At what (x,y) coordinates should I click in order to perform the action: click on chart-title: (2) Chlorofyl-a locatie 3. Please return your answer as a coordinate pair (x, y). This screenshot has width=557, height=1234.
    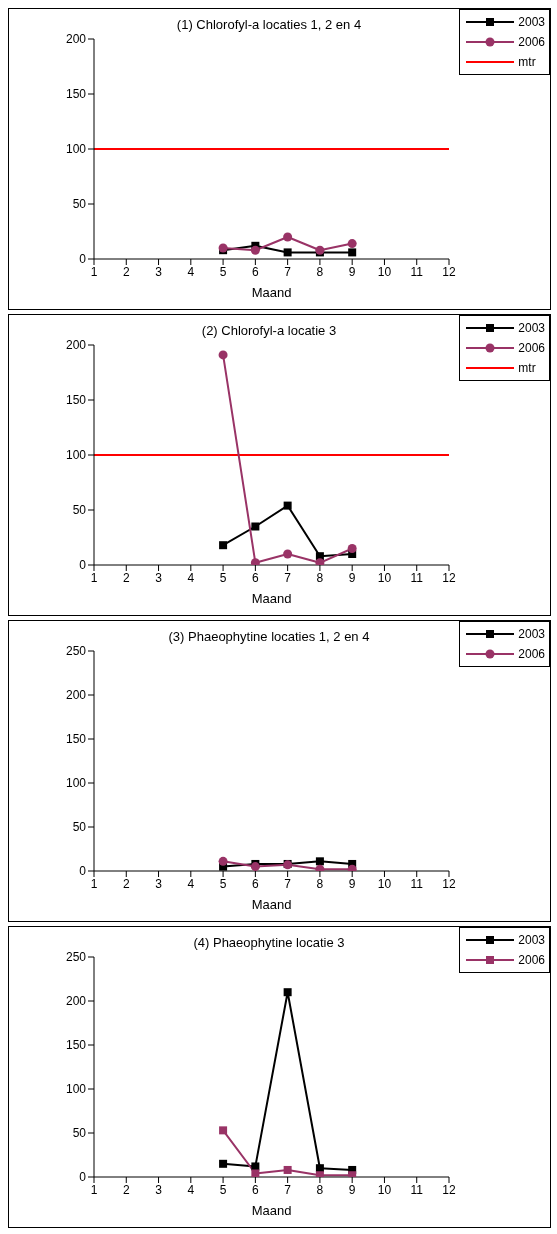
    Looking at the image, I should click on (269, 330).